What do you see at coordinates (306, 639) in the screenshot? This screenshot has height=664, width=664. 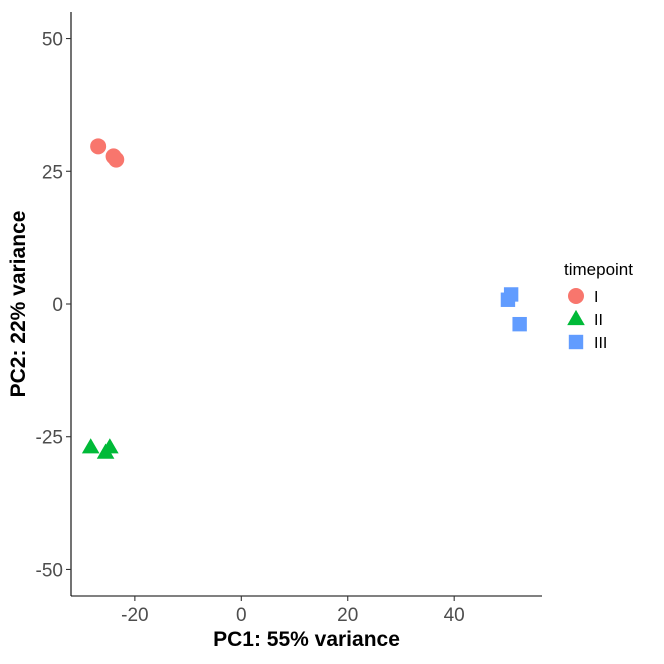 I see `x-axis-title: PC1: 55% variance` at bounding box center [306, 639].